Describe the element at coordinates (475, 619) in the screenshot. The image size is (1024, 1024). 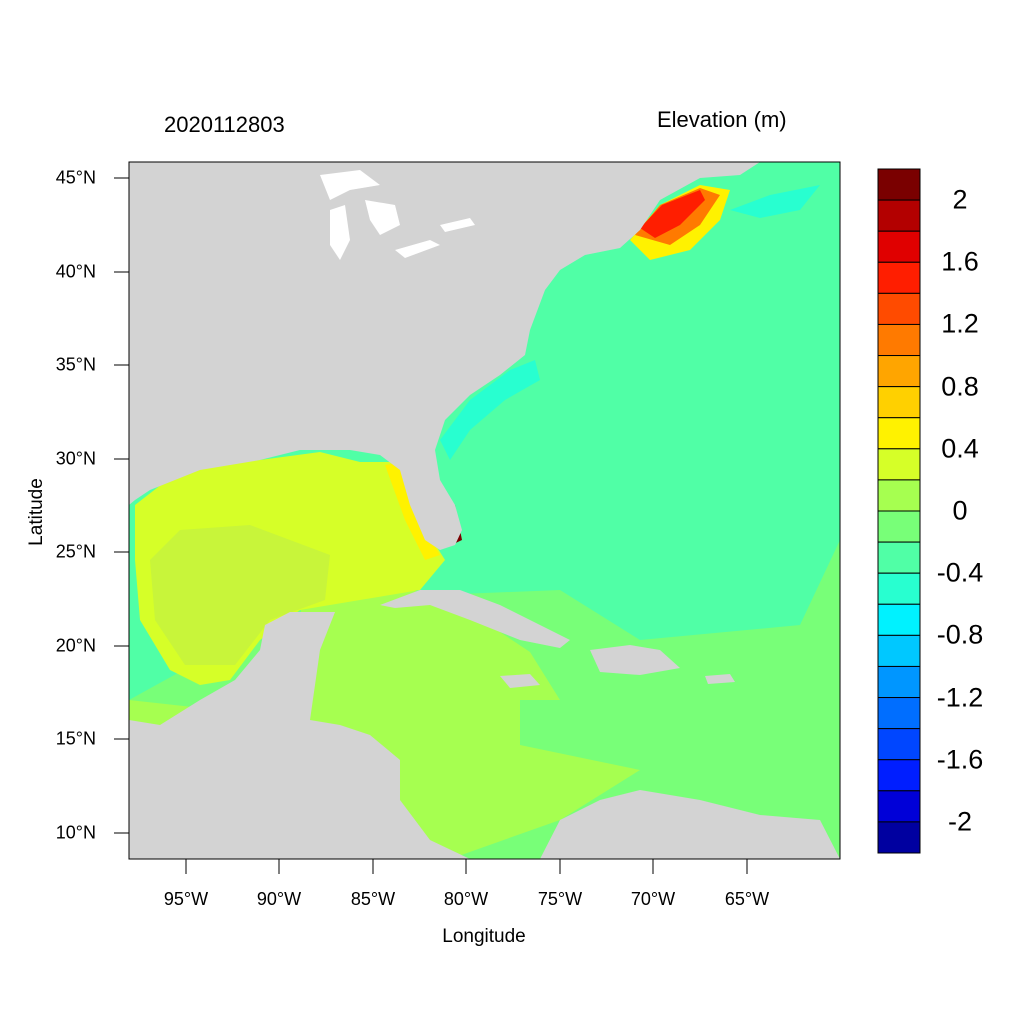
I see `cuba` at that location.